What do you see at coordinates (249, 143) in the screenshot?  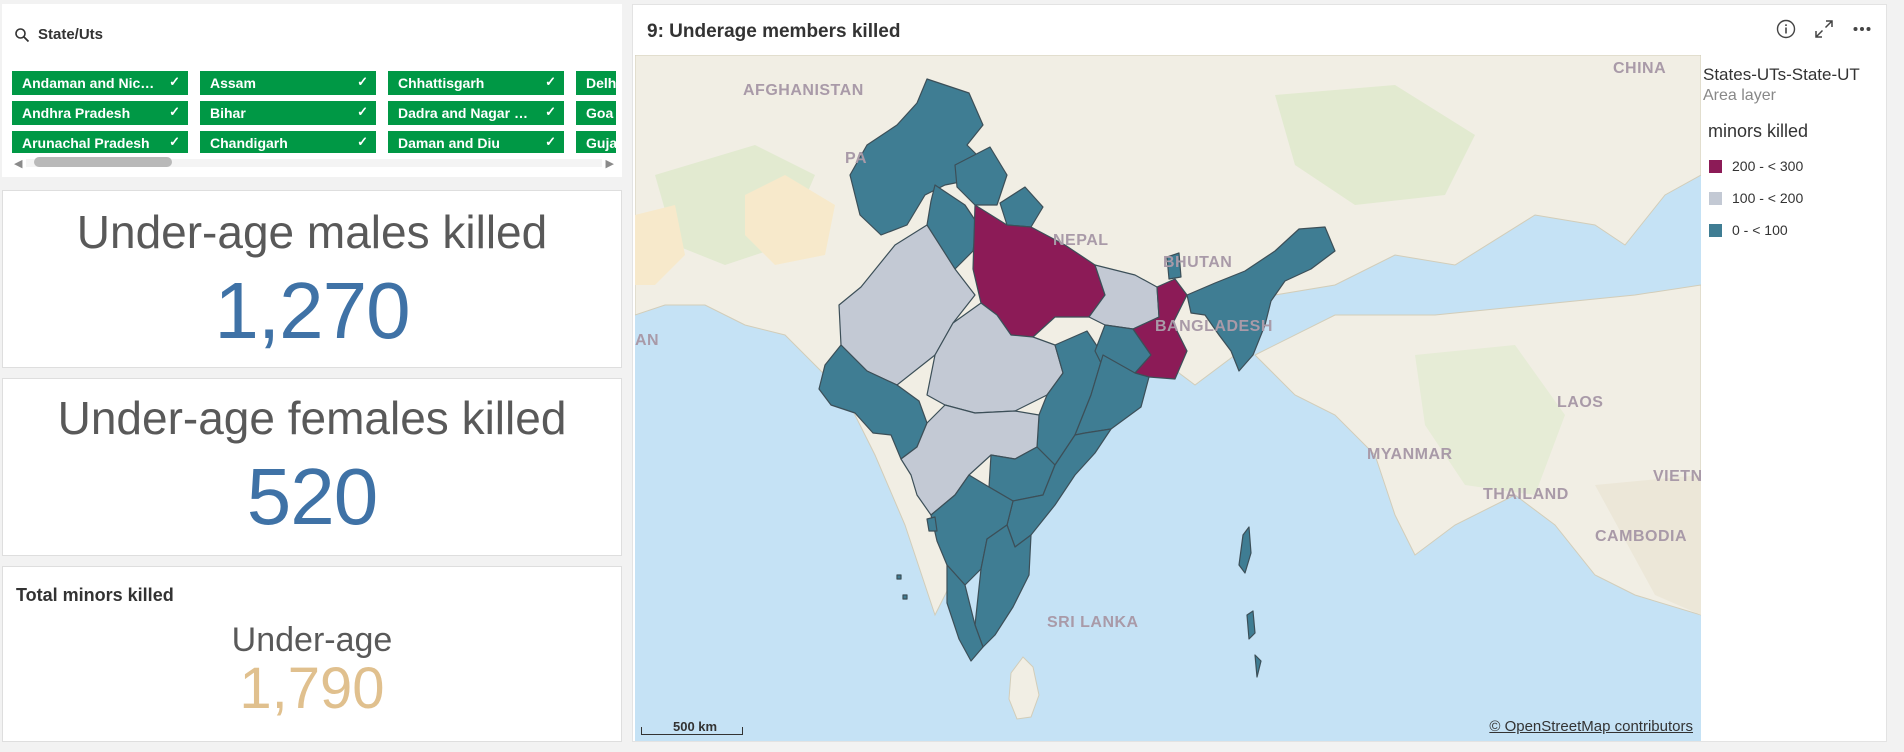 I see `chip-label: Chandigarh` at bounding box center [249, 143].